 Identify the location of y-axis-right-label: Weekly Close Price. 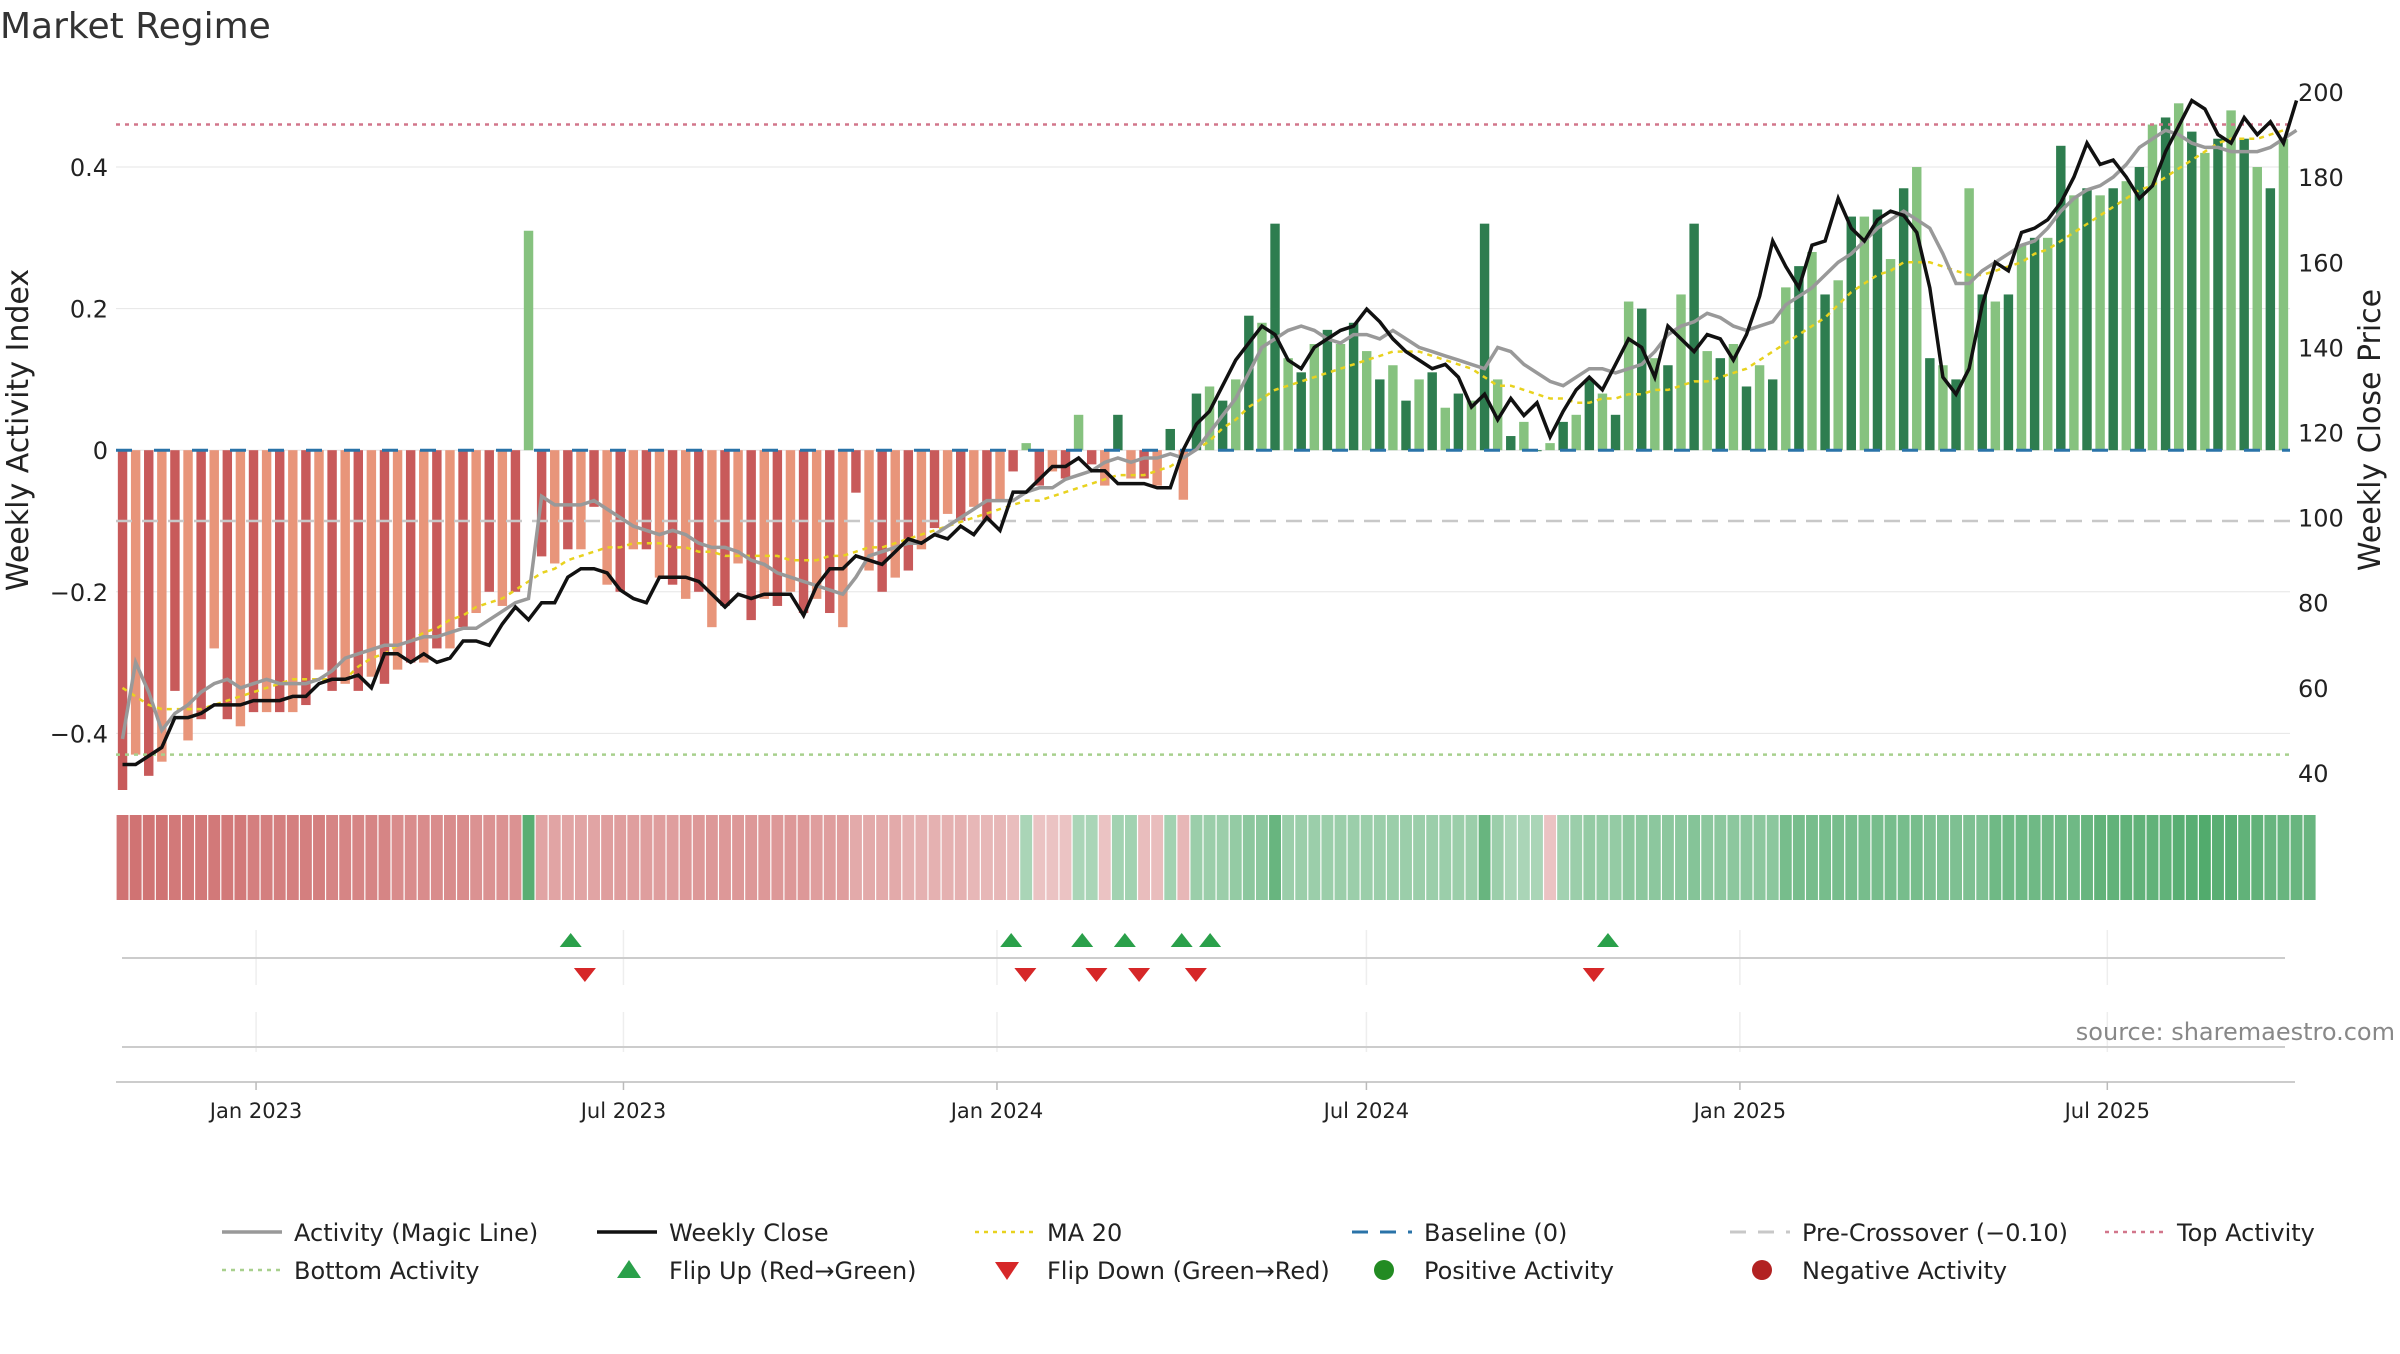
(2370, 430).